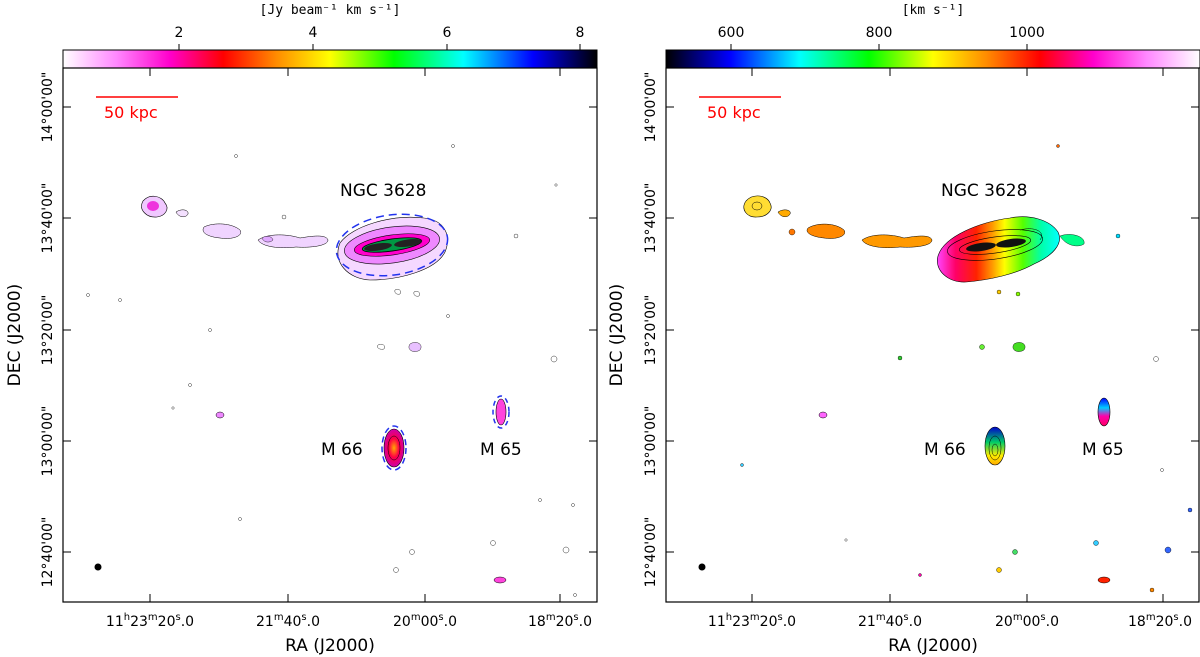  What do you see at coordinates (879, 33) in the screenshot?
I see `right-cb-tick-label: 800` at bounding box center [879, 33].